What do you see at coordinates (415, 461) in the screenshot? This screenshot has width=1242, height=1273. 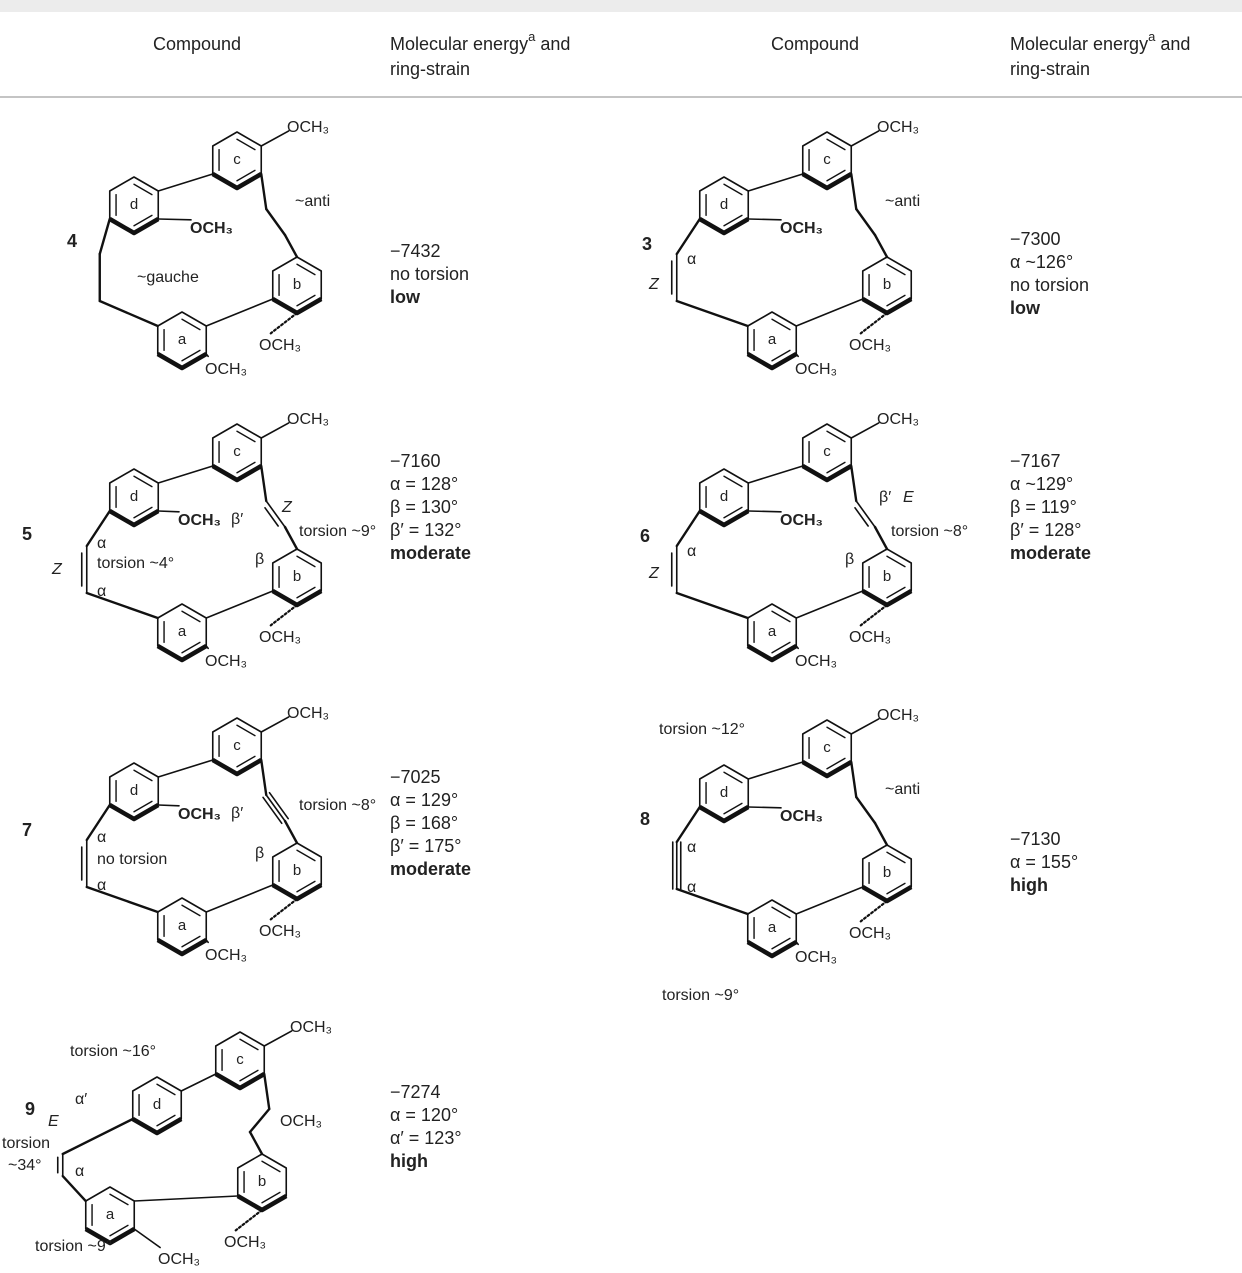 I see `molecular-energy: −7160` at bounding box center [415, 461].